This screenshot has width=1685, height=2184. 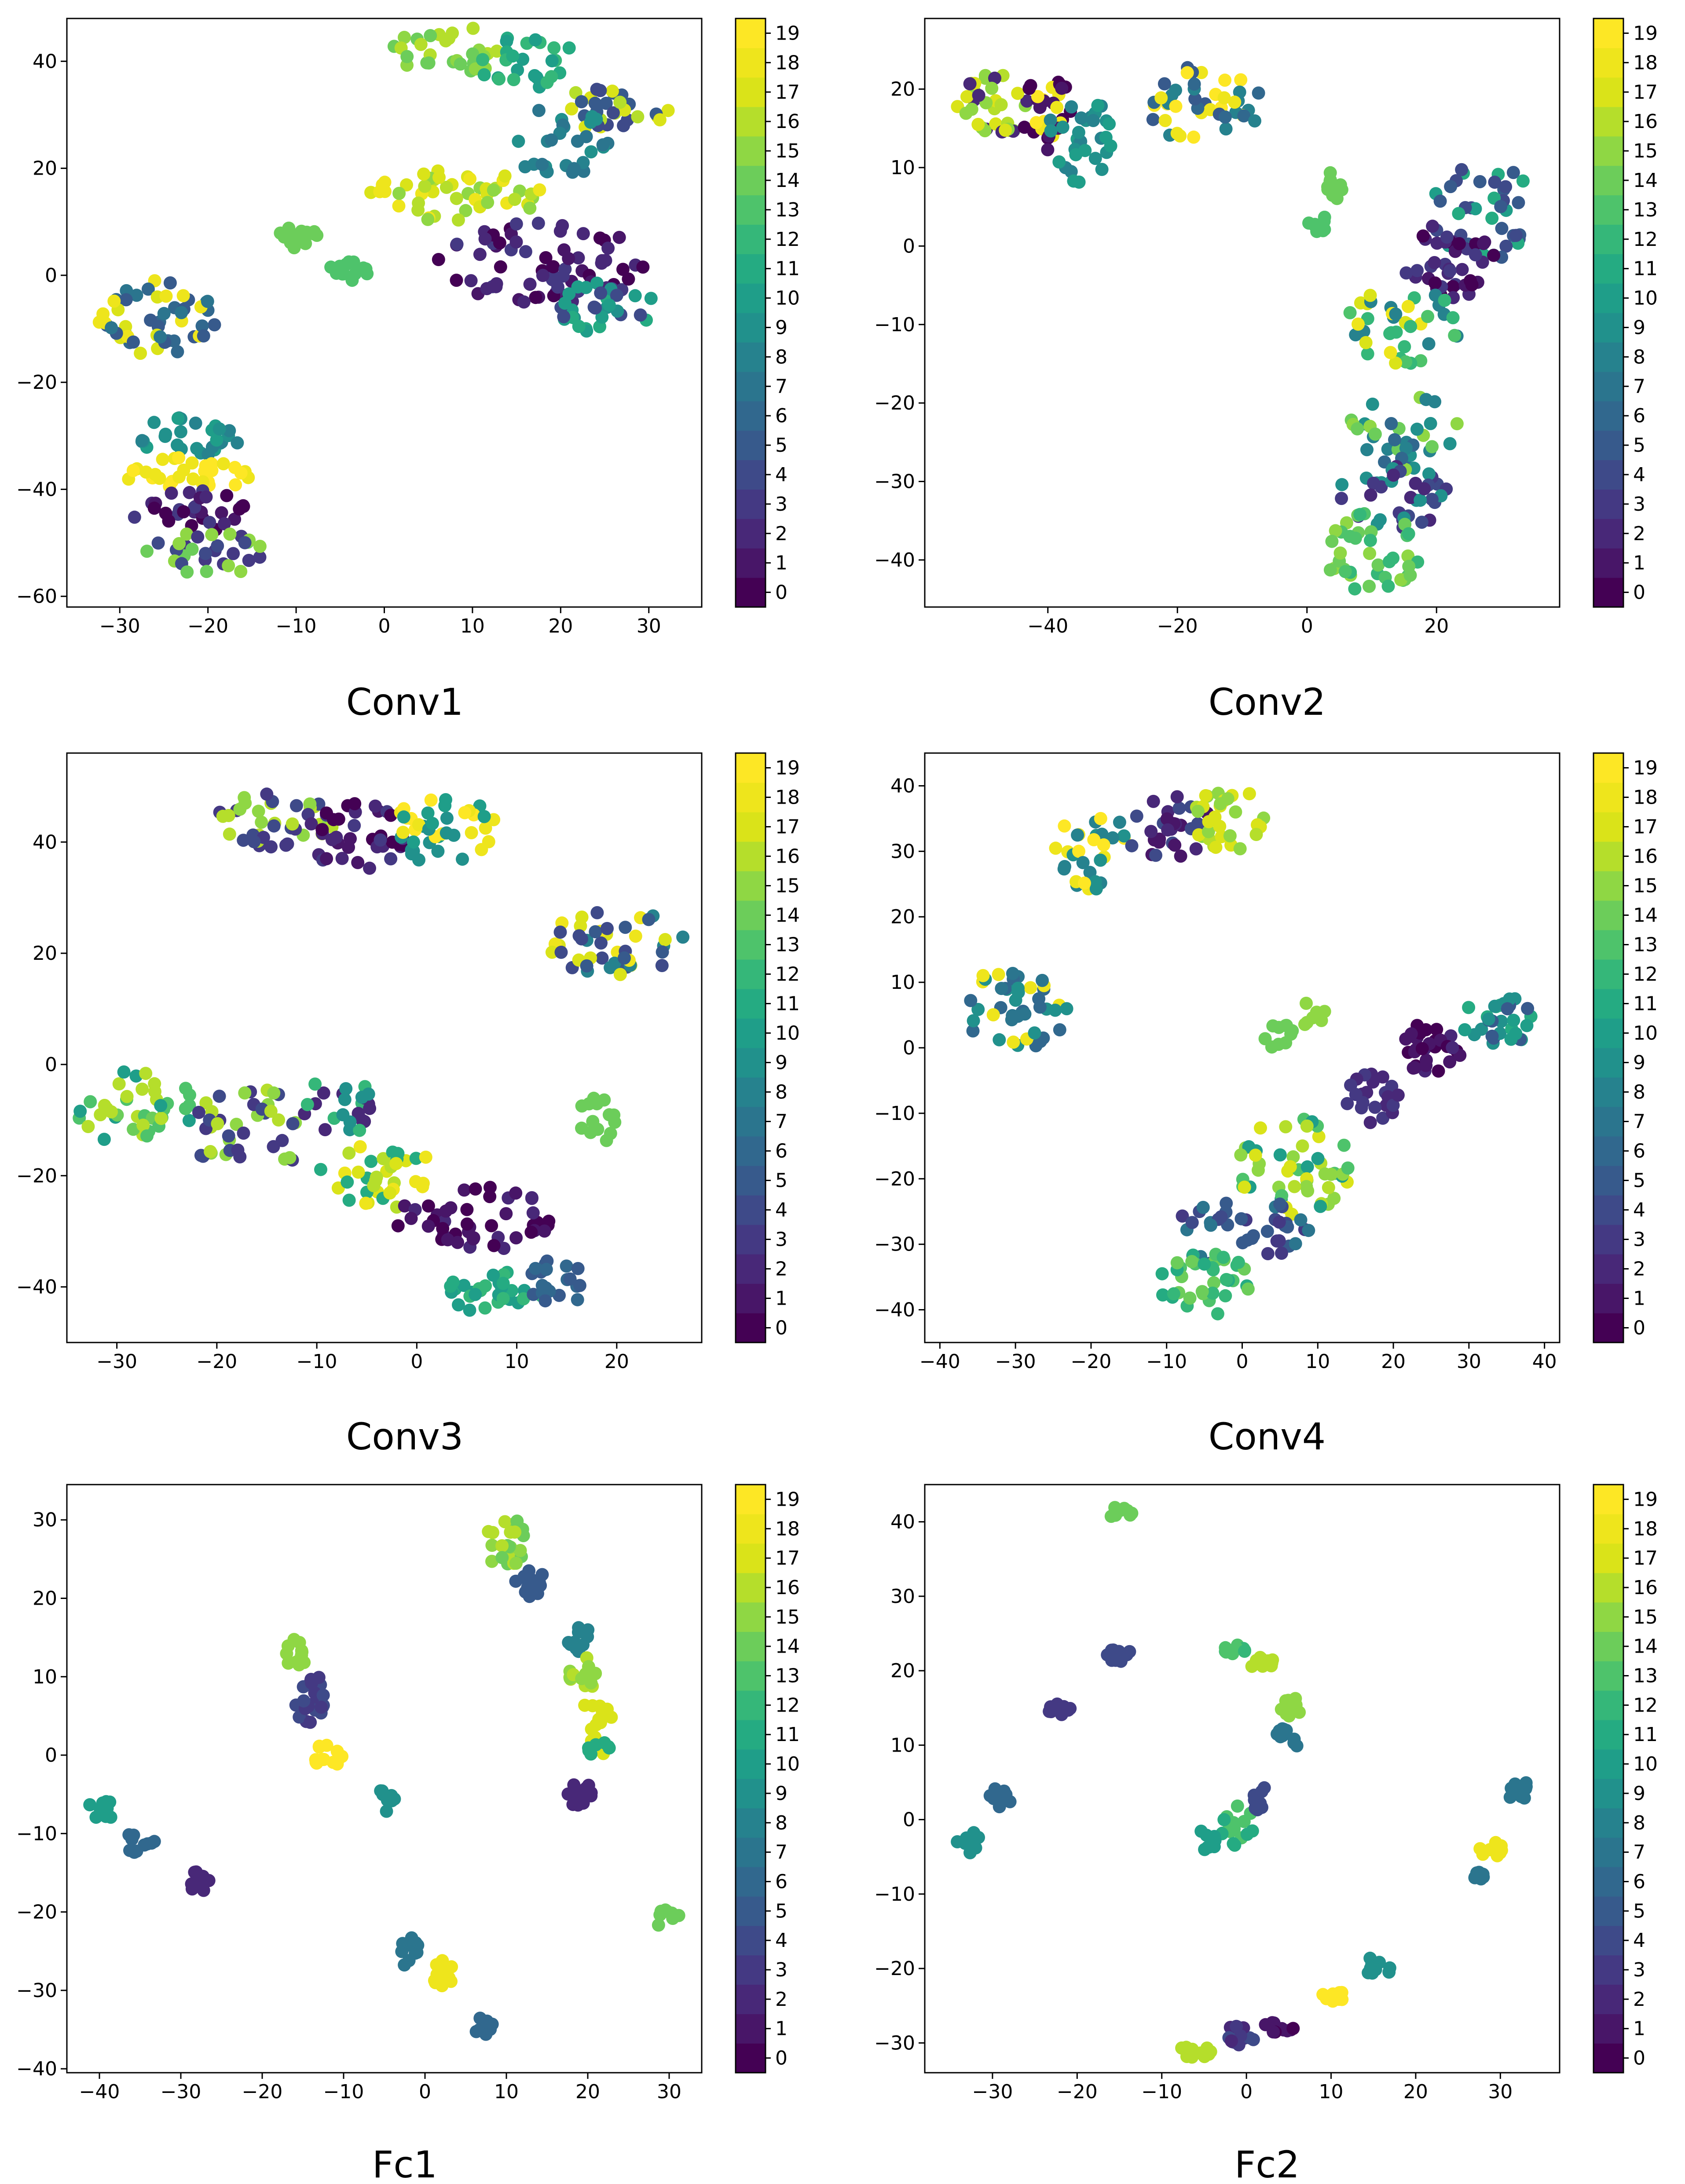 What do you see at coordinates (1307, 626) in the screenshot?
I see `x-tick-label: 0` at bounding box center [1307, 626].